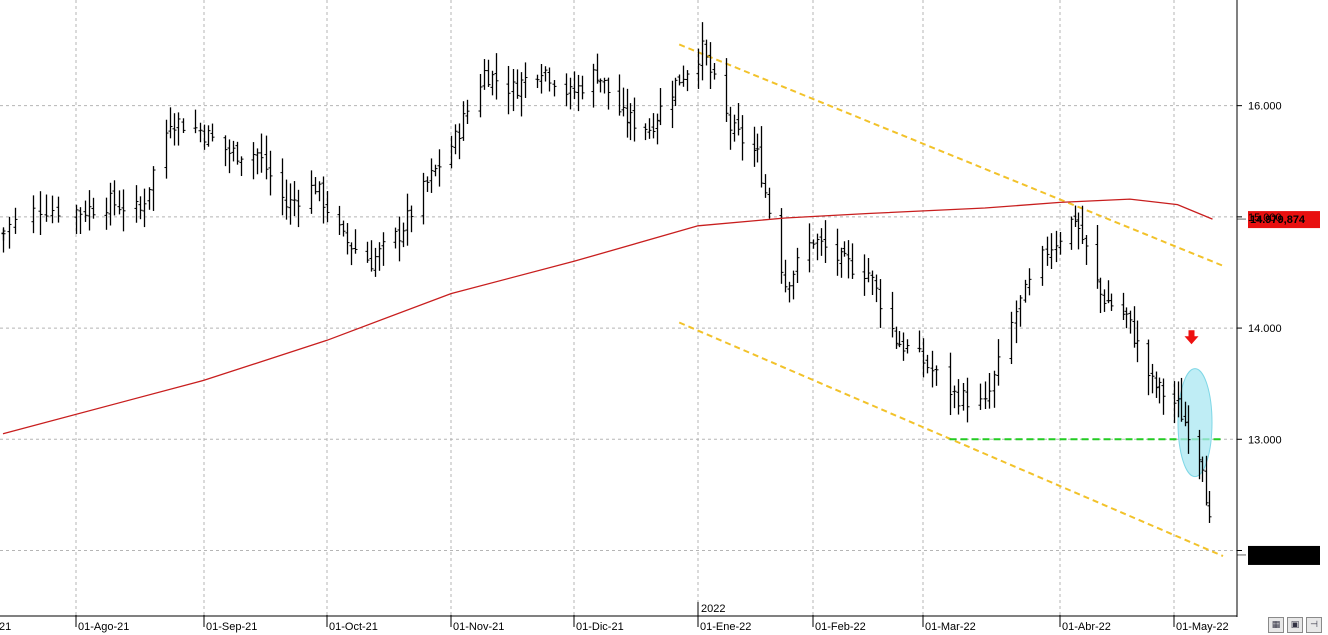 This screenshot has height=635, width=1328. What do you see at coordinates (713, 609) in the screenshot?
I see `year-label: 2022` at bounding box center [713, 609].